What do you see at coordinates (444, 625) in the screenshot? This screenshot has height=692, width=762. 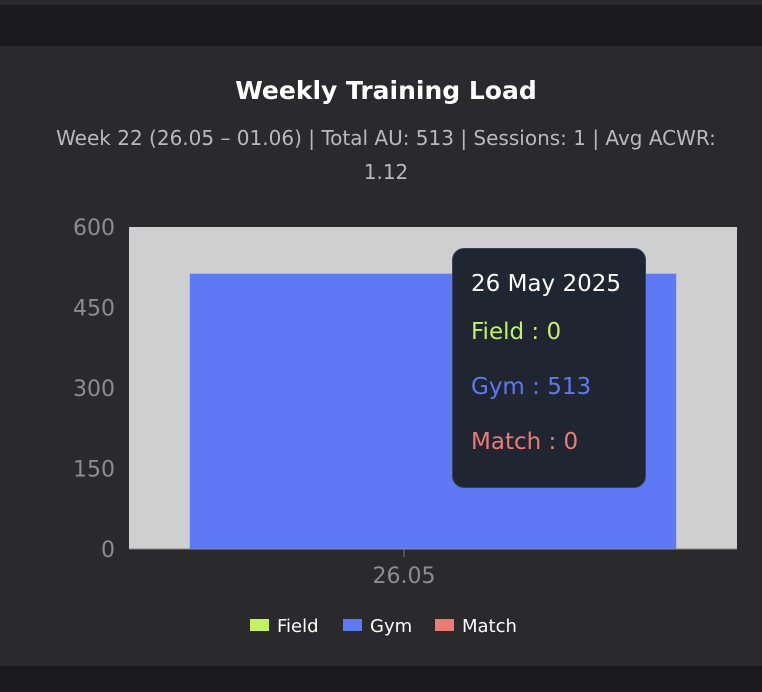 I see `legend-swatch-match` at bounding box center [444, 625].